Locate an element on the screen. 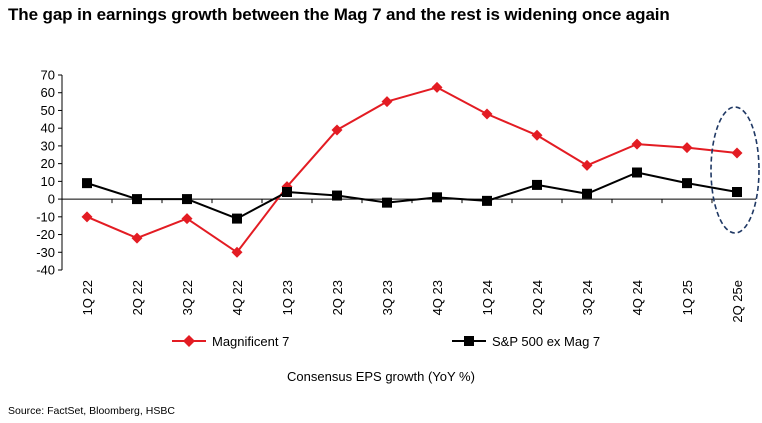 The height and width of the screenshot is (423, 762). y-tick-label: 0 is located at coordinates (51, 199).